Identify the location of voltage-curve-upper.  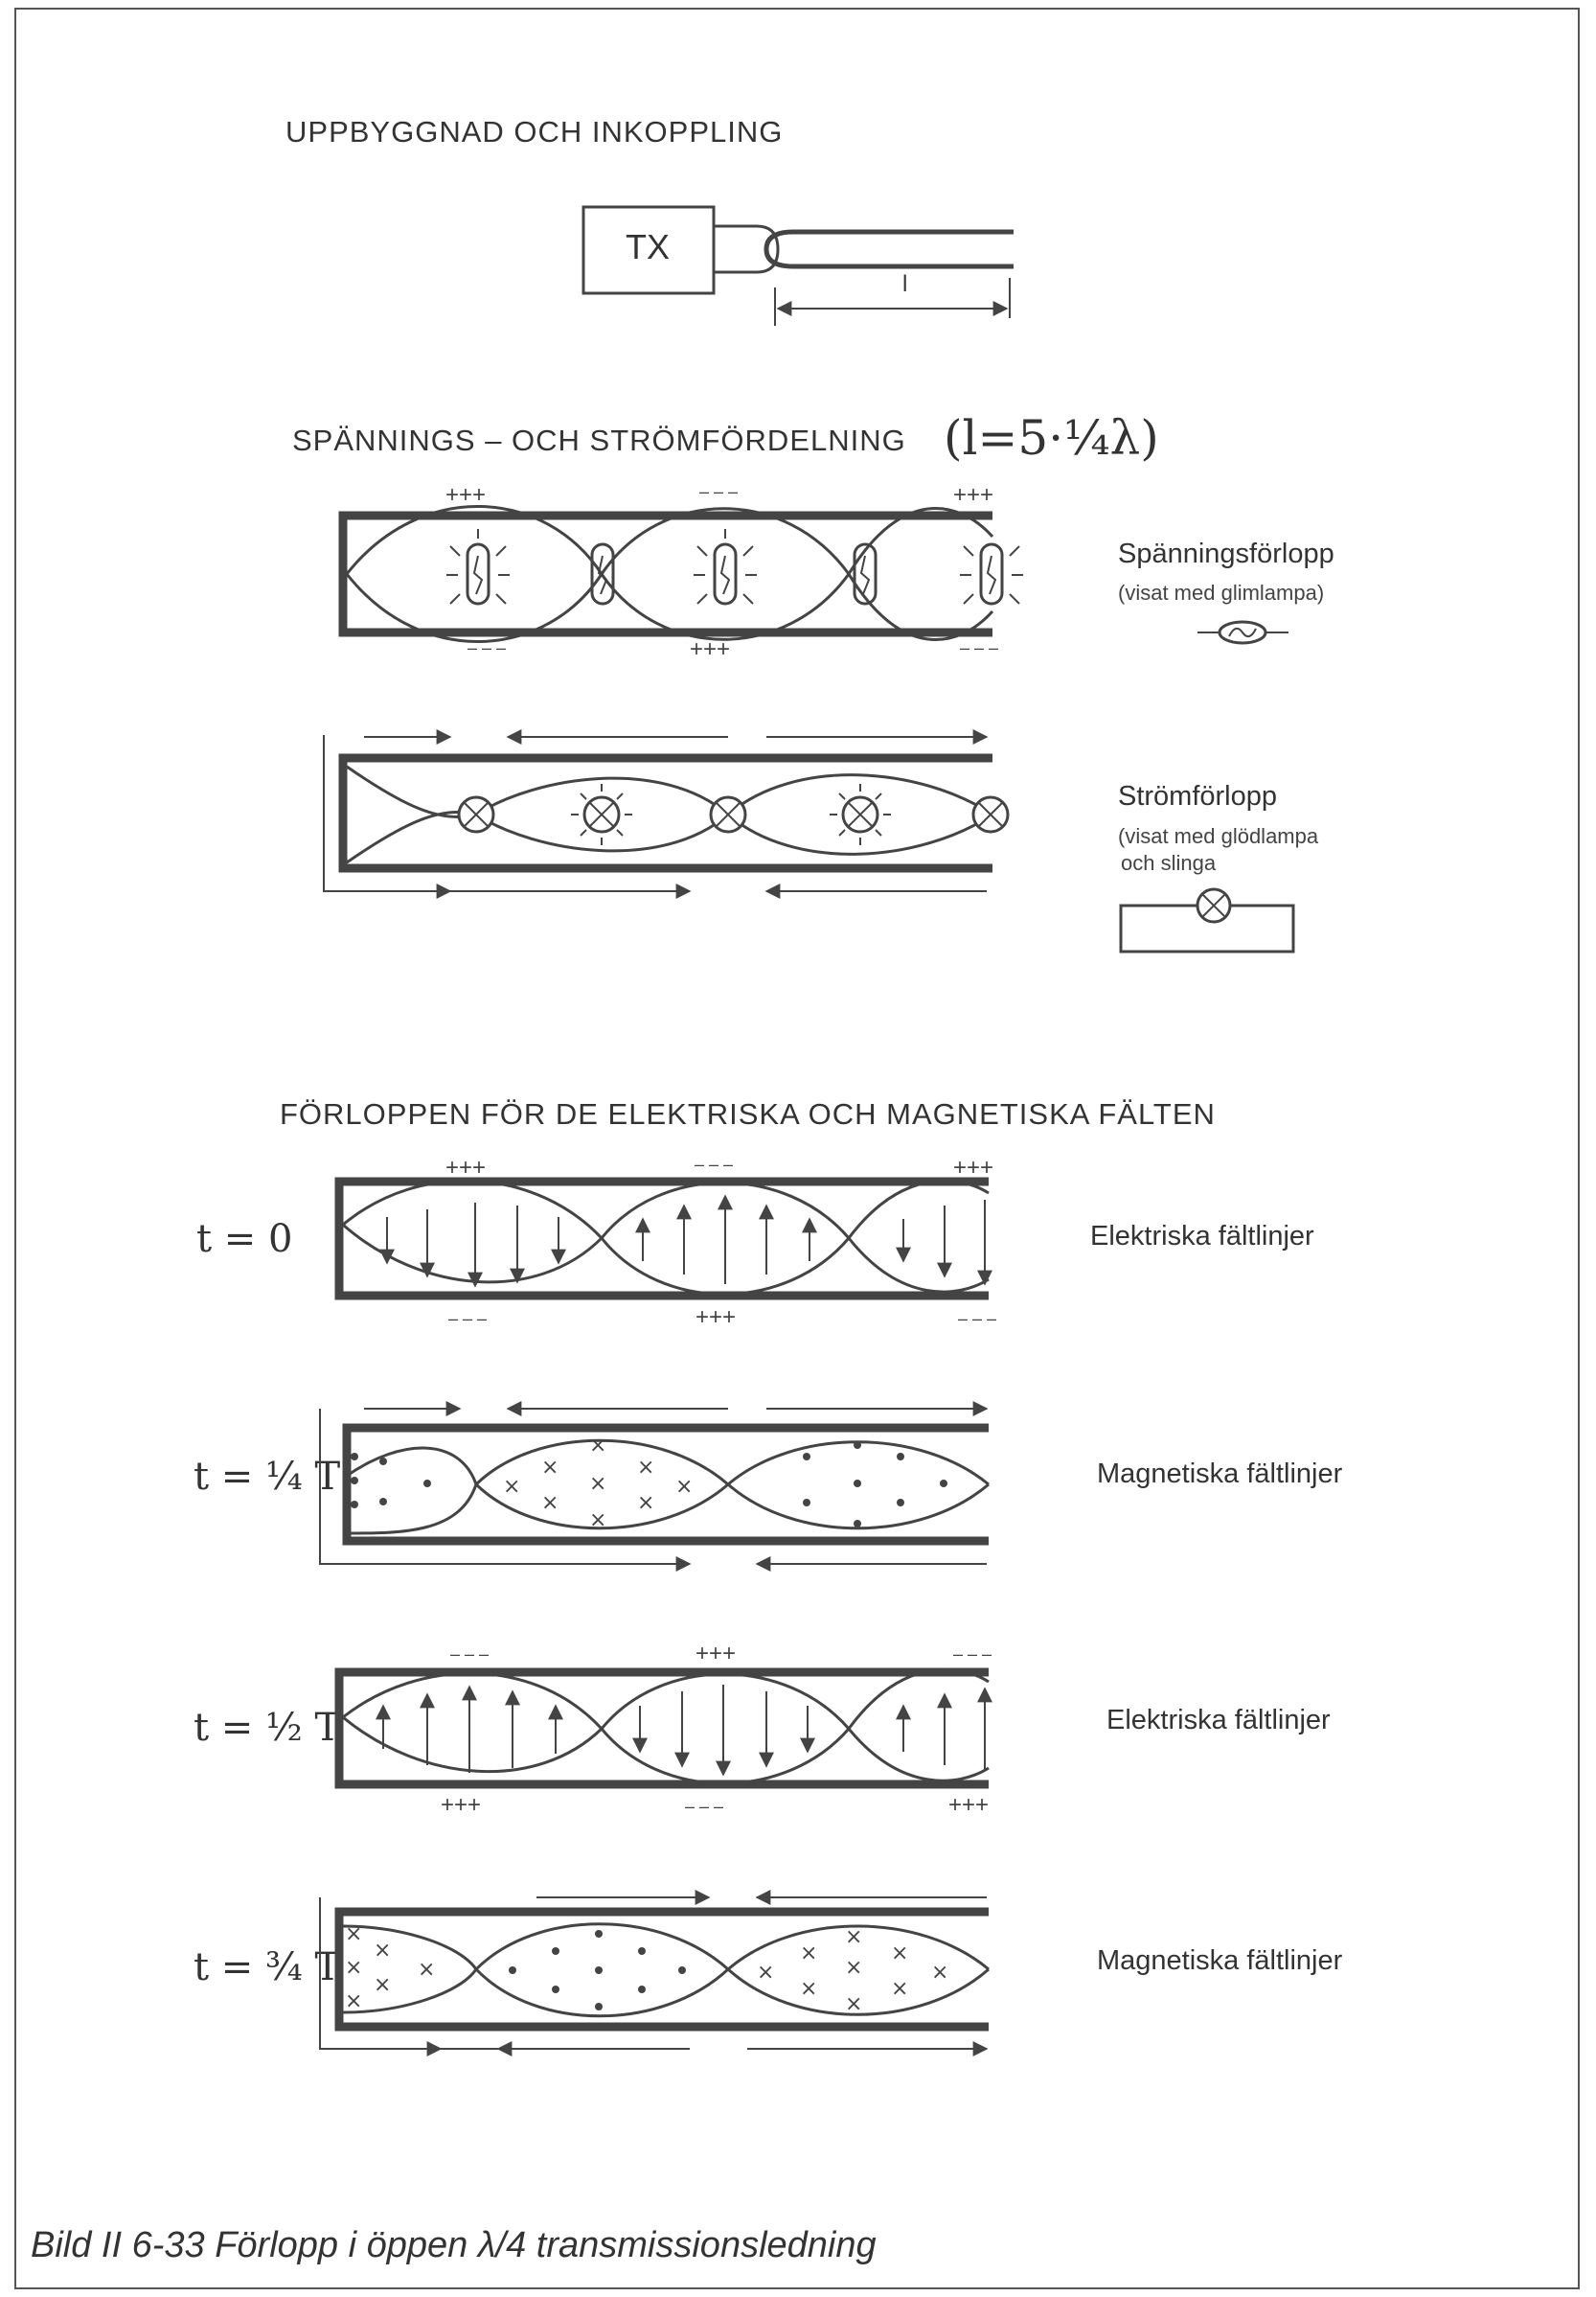
(669, 573).